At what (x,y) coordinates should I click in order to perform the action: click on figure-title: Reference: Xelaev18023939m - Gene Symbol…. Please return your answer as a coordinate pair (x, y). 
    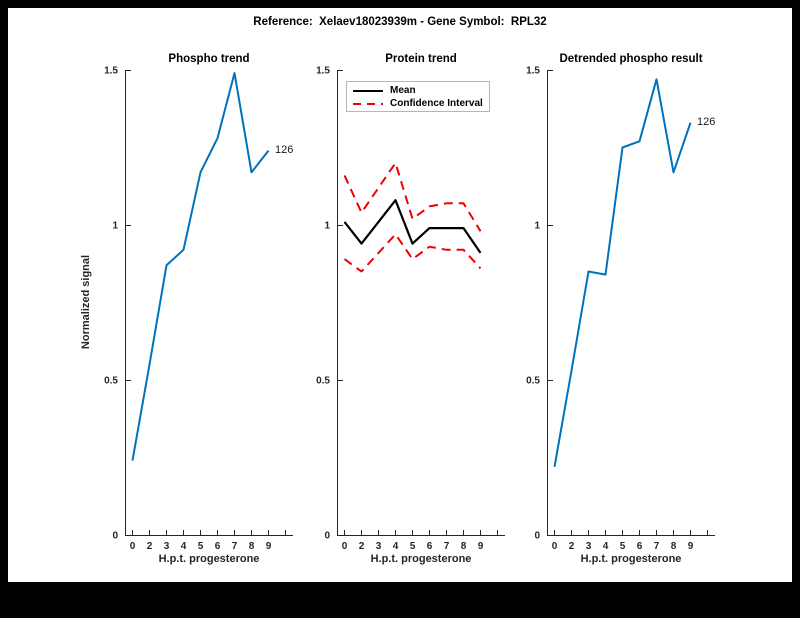
    Looking at the image, I should click on (400, 22).